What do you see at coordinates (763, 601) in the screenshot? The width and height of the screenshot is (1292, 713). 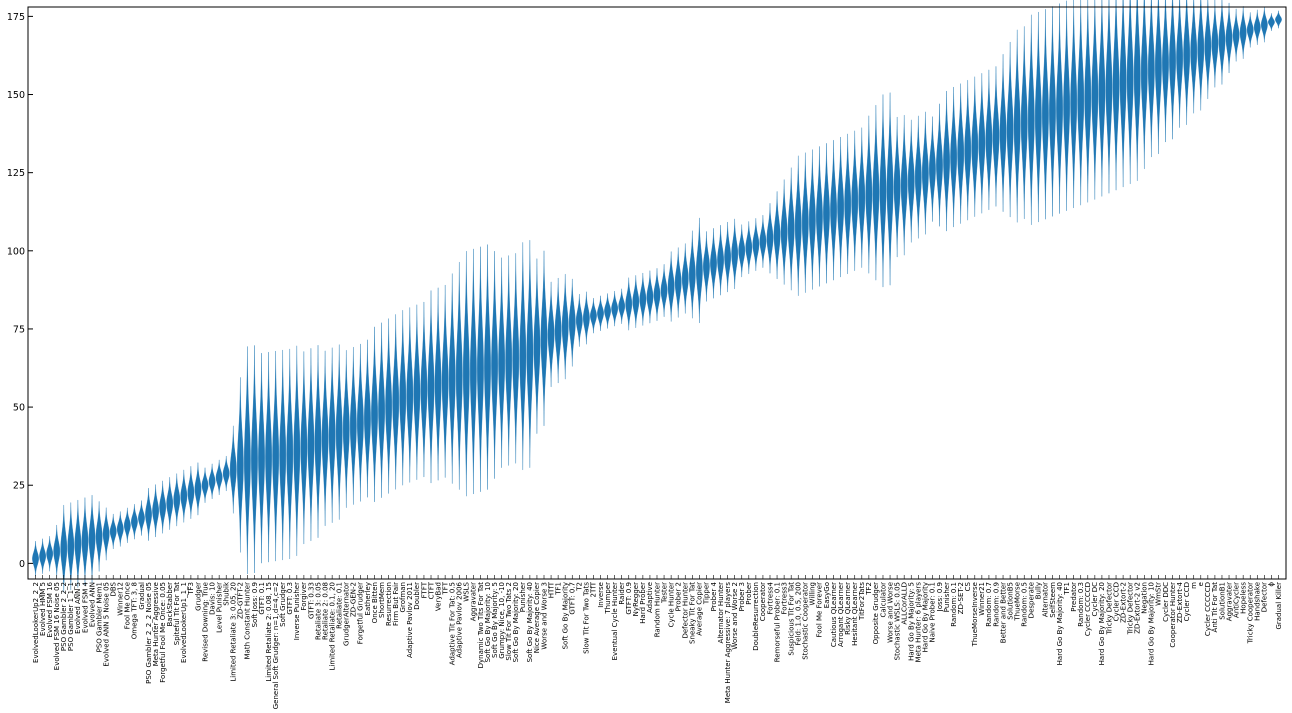 I see `x-tick-label: Cooperator` at bounding box center [763, 601].